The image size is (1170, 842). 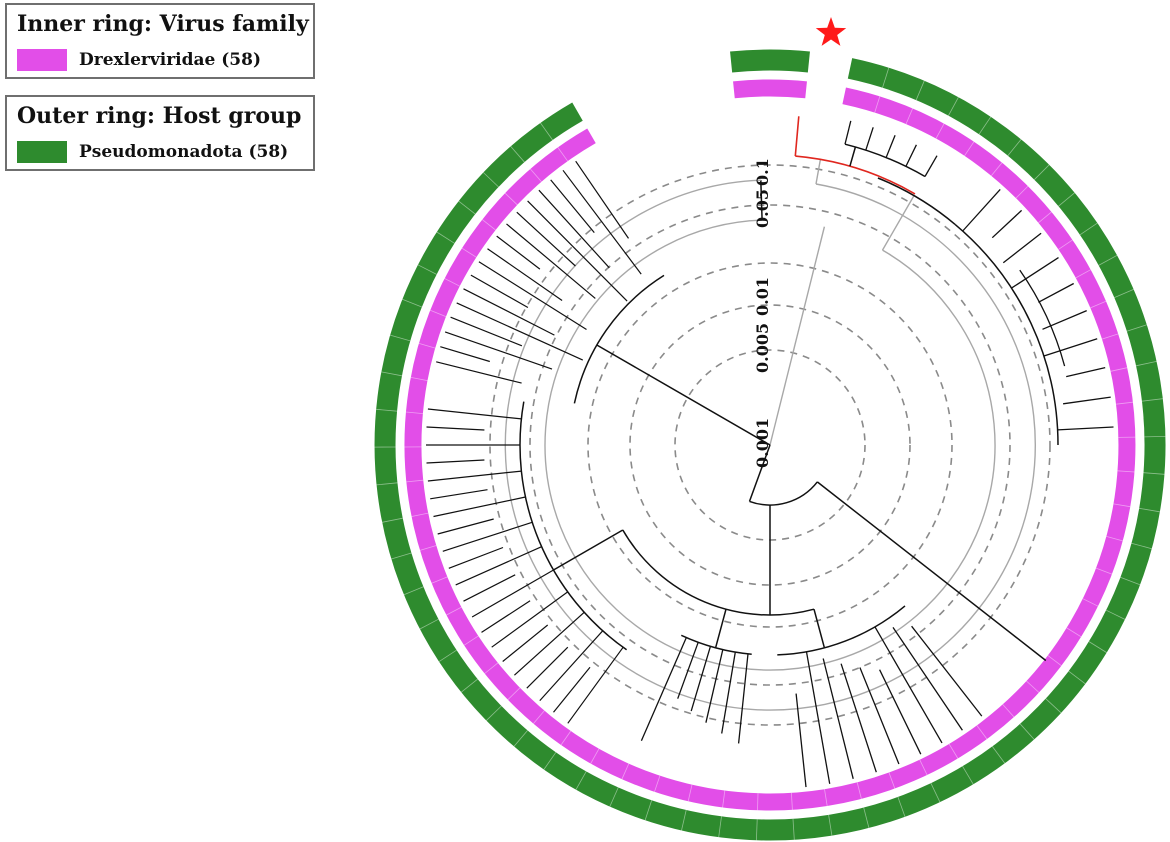 What do you see at coordinates (163, 24) in the screenshot?
I see `legend-inner-title: Inner ring: Virus family` at bounding box center [163, 24].